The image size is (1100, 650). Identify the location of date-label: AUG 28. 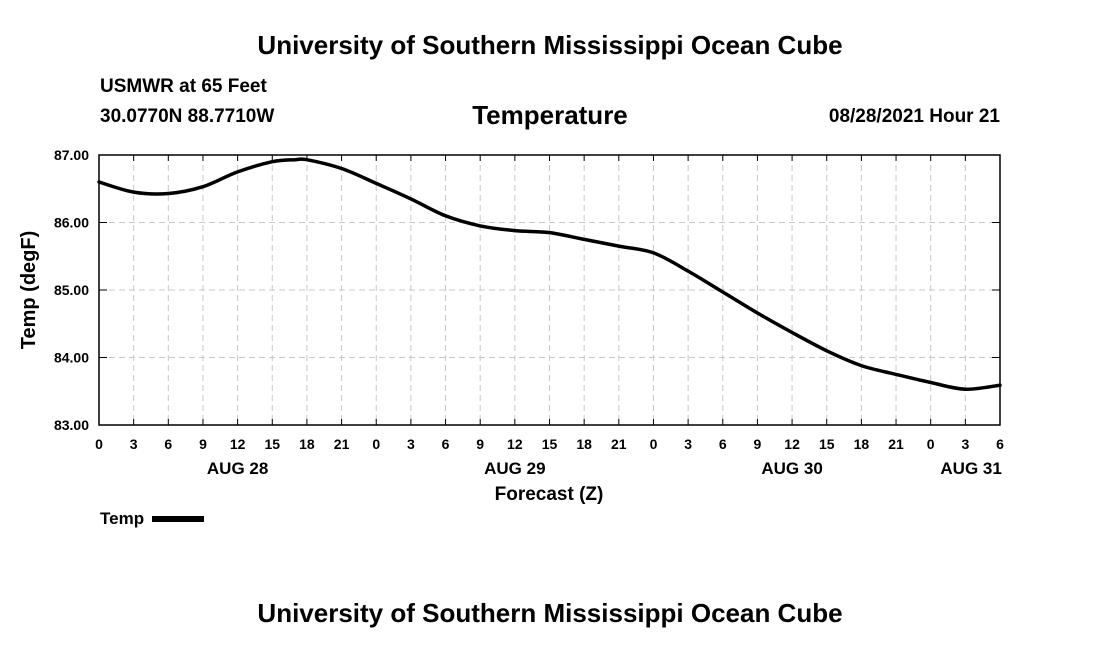
(237, 468).